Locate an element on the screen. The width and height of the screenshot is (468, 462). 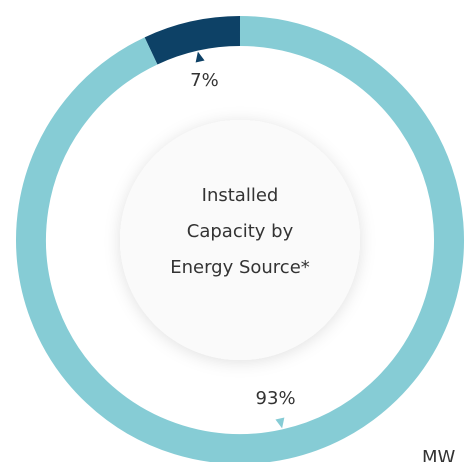
title-line: Energy Source* is located at coordinates (240, 267).